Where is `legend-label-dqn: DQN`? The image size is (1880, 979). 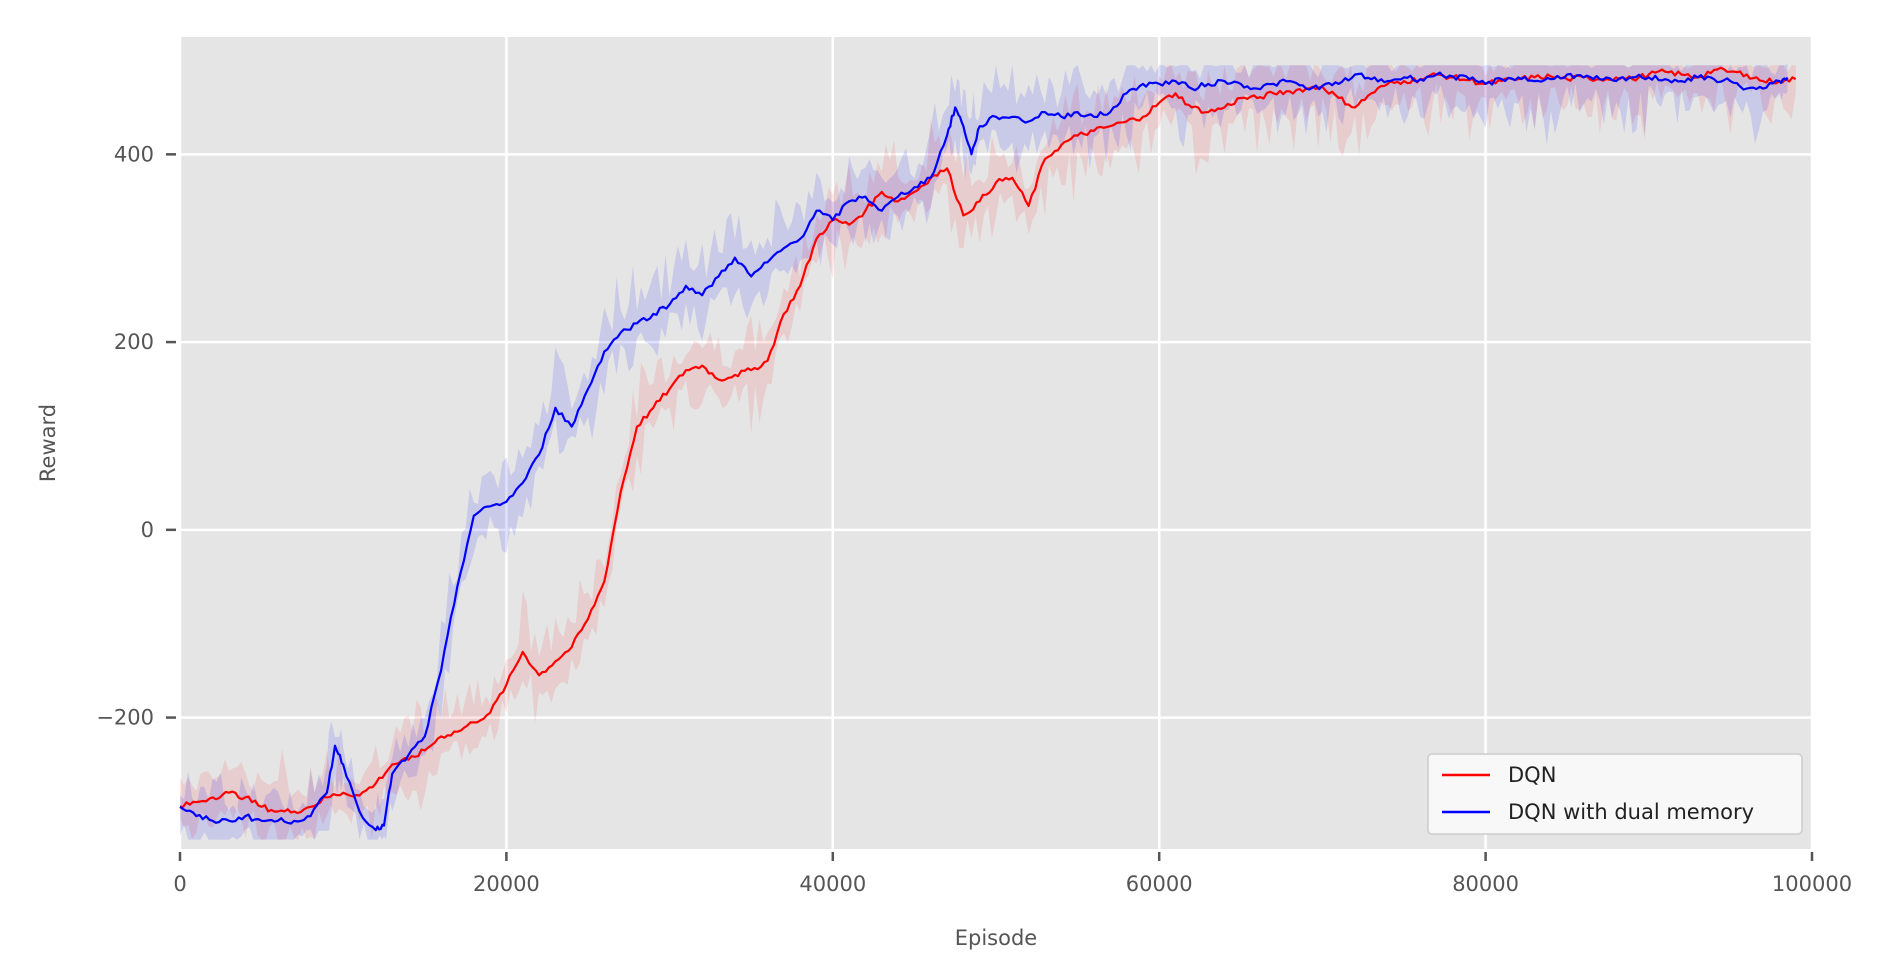
legend-label-dqn: DQN is located at coordinates (1532, 775).